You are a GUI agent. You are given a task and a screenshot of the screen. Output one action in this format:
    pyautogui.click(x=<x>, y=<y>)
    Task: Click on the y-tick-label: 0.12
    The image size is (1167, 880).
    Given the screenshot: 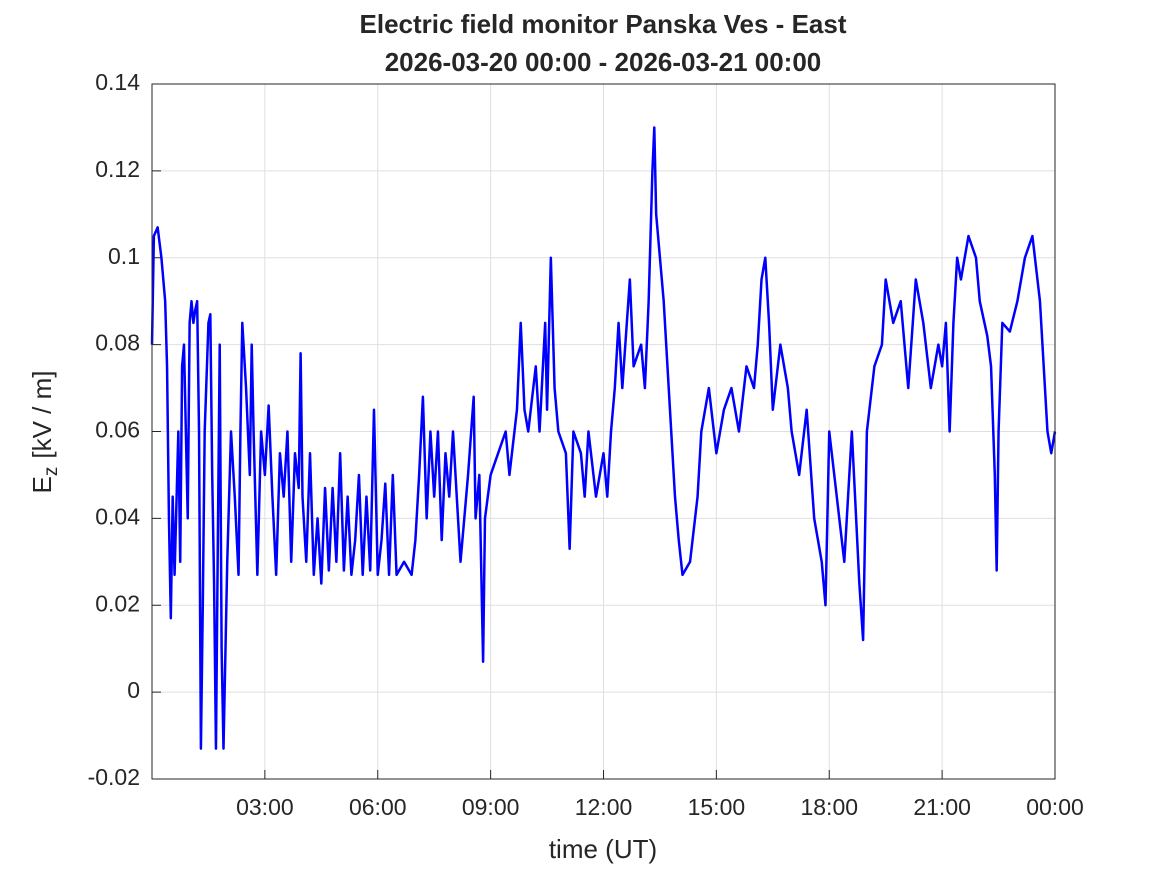 What is the action you would take?
    pyautogui.click(x=117, y=169)
    